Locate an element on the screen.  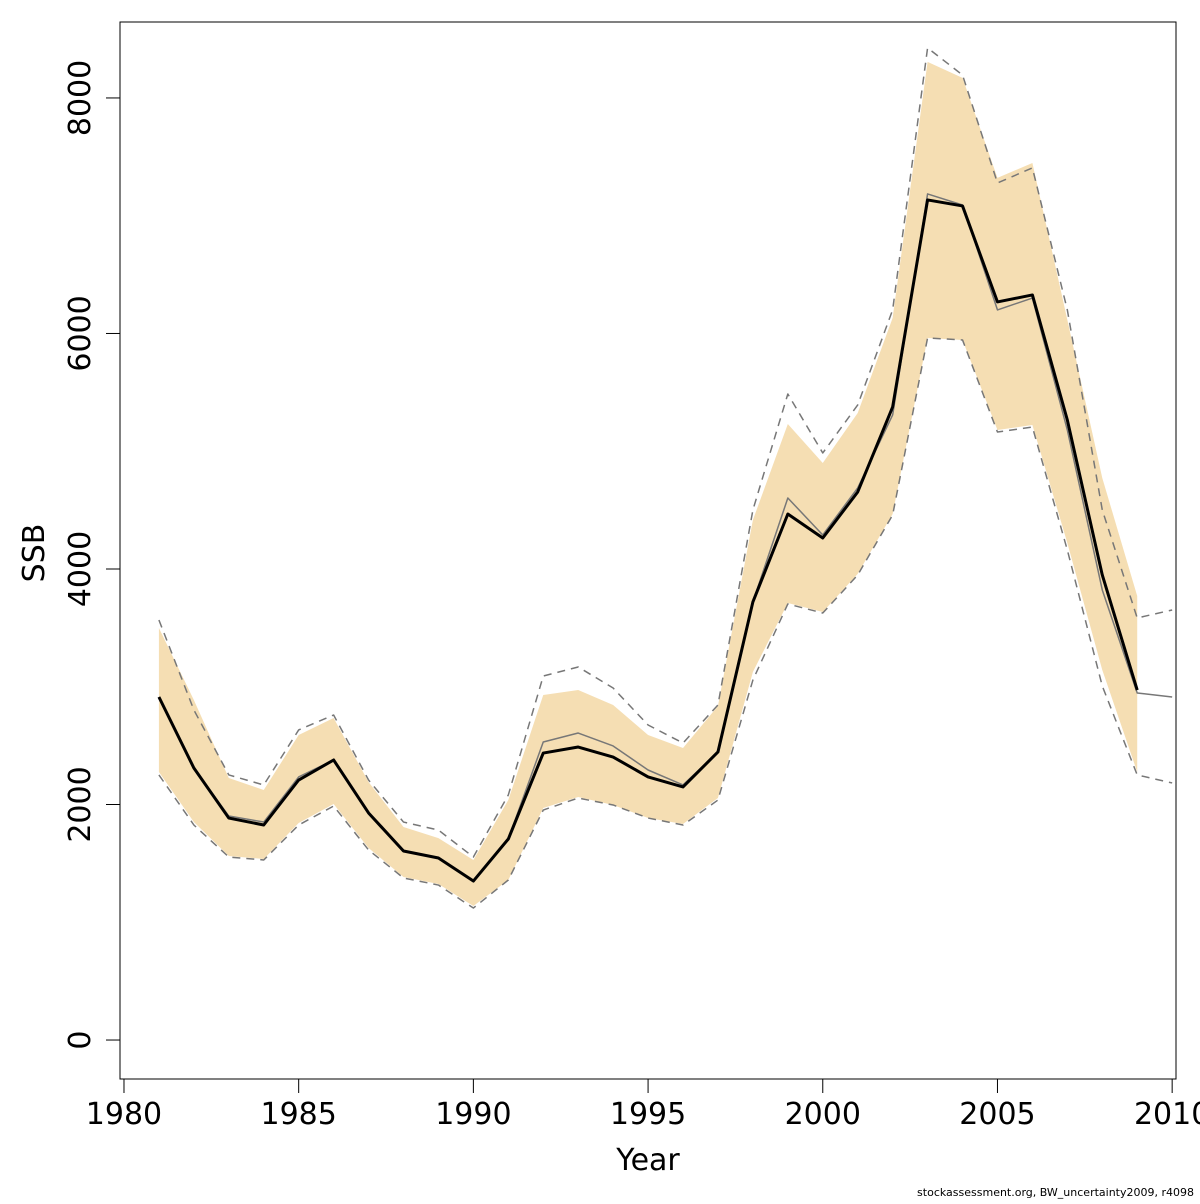
x-axis-title: Year is located at coordinates (647, 1160).